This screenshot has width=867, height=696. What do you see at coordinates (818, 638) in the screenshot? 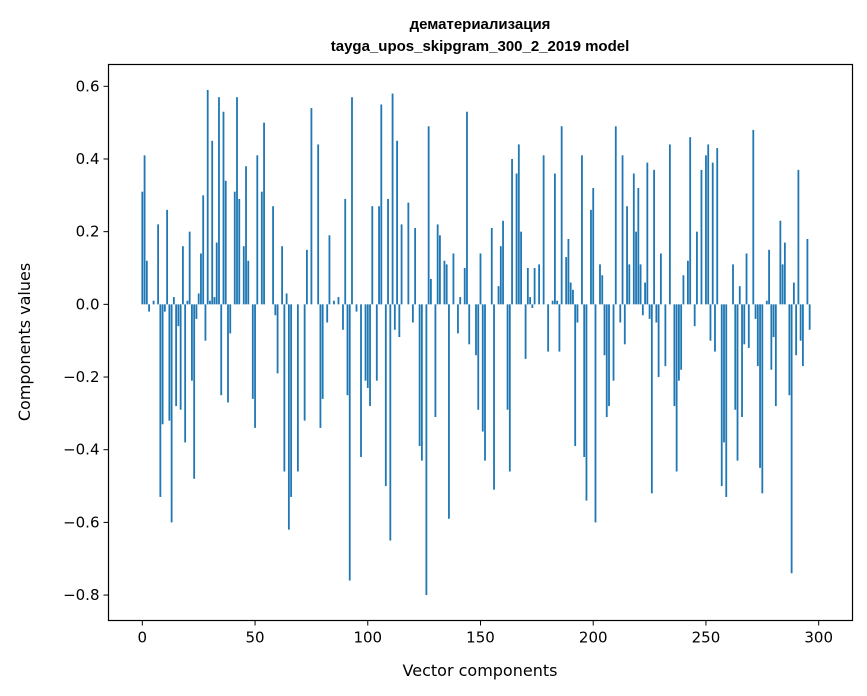
I see `x-tick-label: 300` at bounding box center [818, 638].